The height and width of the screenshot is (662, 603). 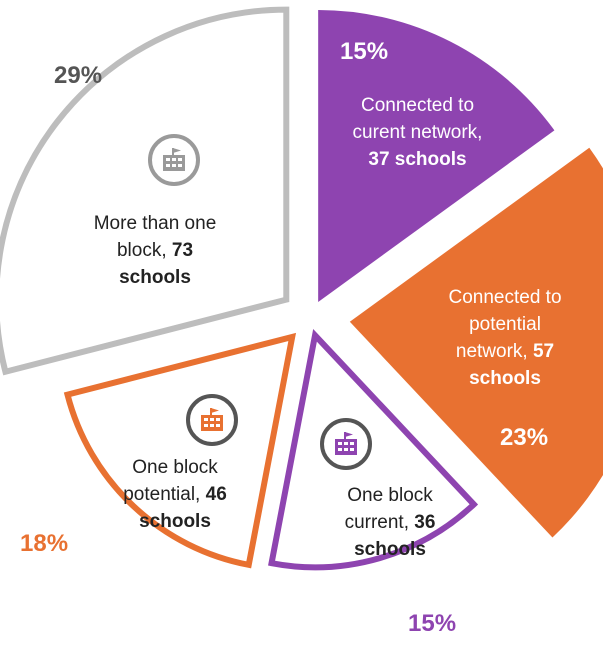 I want to click on pct-label-s5: 29%, so click(x=78, y=75).